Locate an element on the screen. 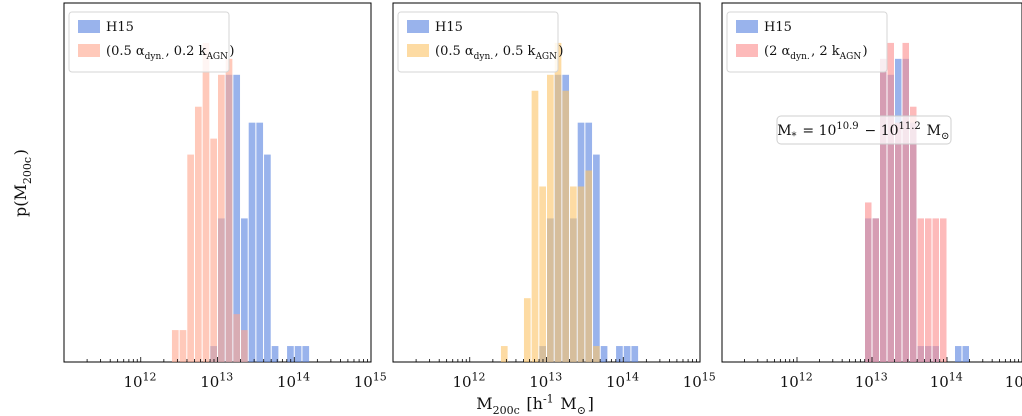  annotation-text: M* = 1010.9 − 1011.2 M⊙ is located at coordinates (864, 131).